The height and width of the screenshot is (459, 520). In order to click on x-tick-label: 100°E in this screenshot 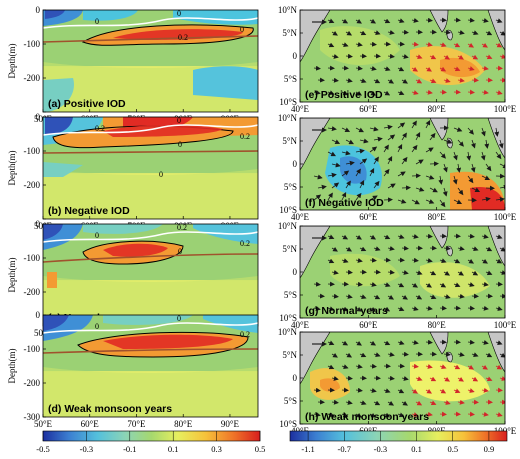, I will do `click(505, 325)`.